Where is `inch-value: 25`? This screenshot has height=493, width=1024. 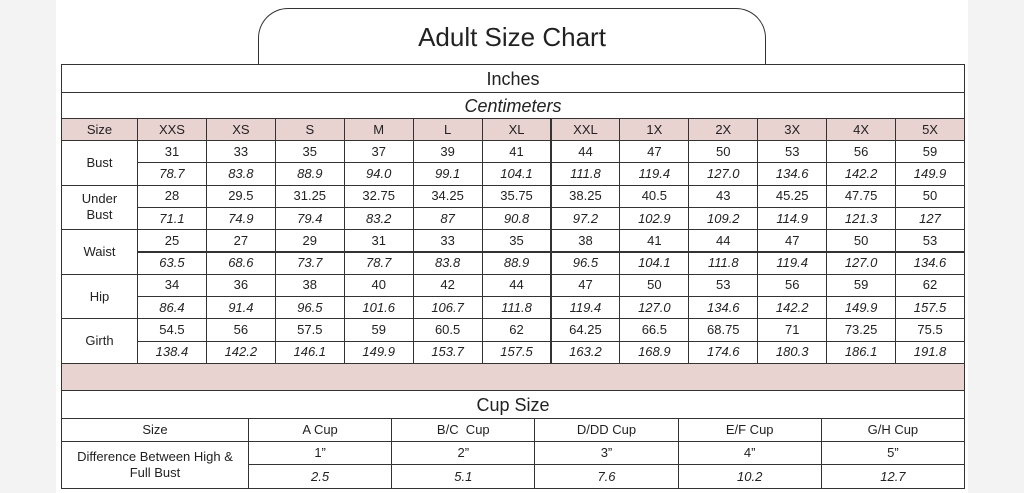 inch-value: 25 is located at coordinates (172, 241).